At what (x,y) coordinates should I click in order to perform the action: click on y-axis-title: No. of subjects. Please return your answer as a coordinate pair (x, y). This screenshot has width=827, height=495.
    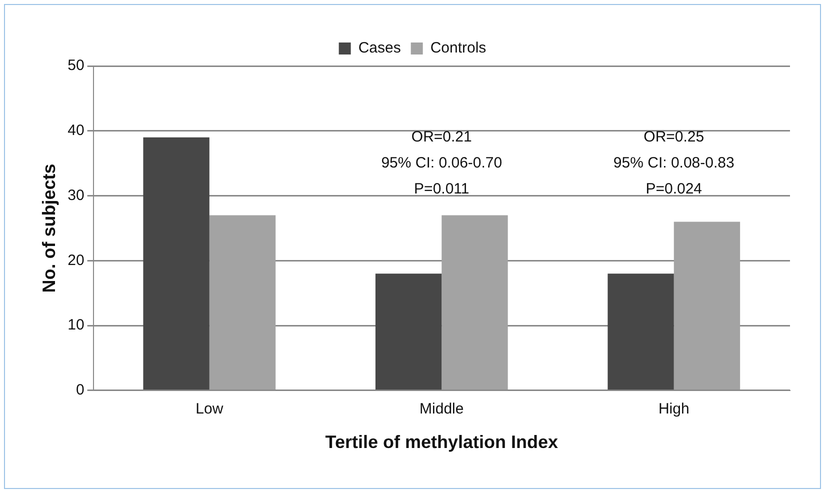
    Looking at the image, I should click on (48, 228).